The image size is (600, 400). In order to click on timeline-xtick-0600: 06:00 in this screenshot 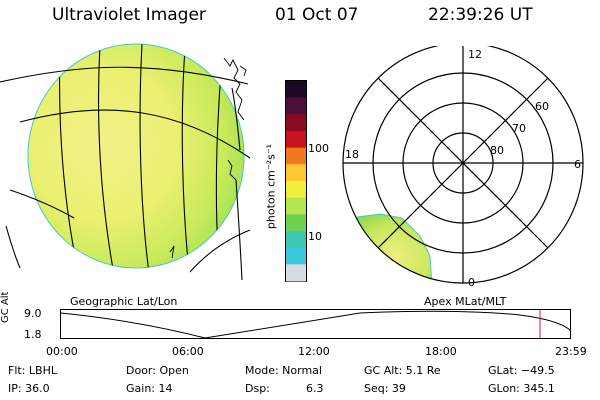, I will do `click(188, 351)`.